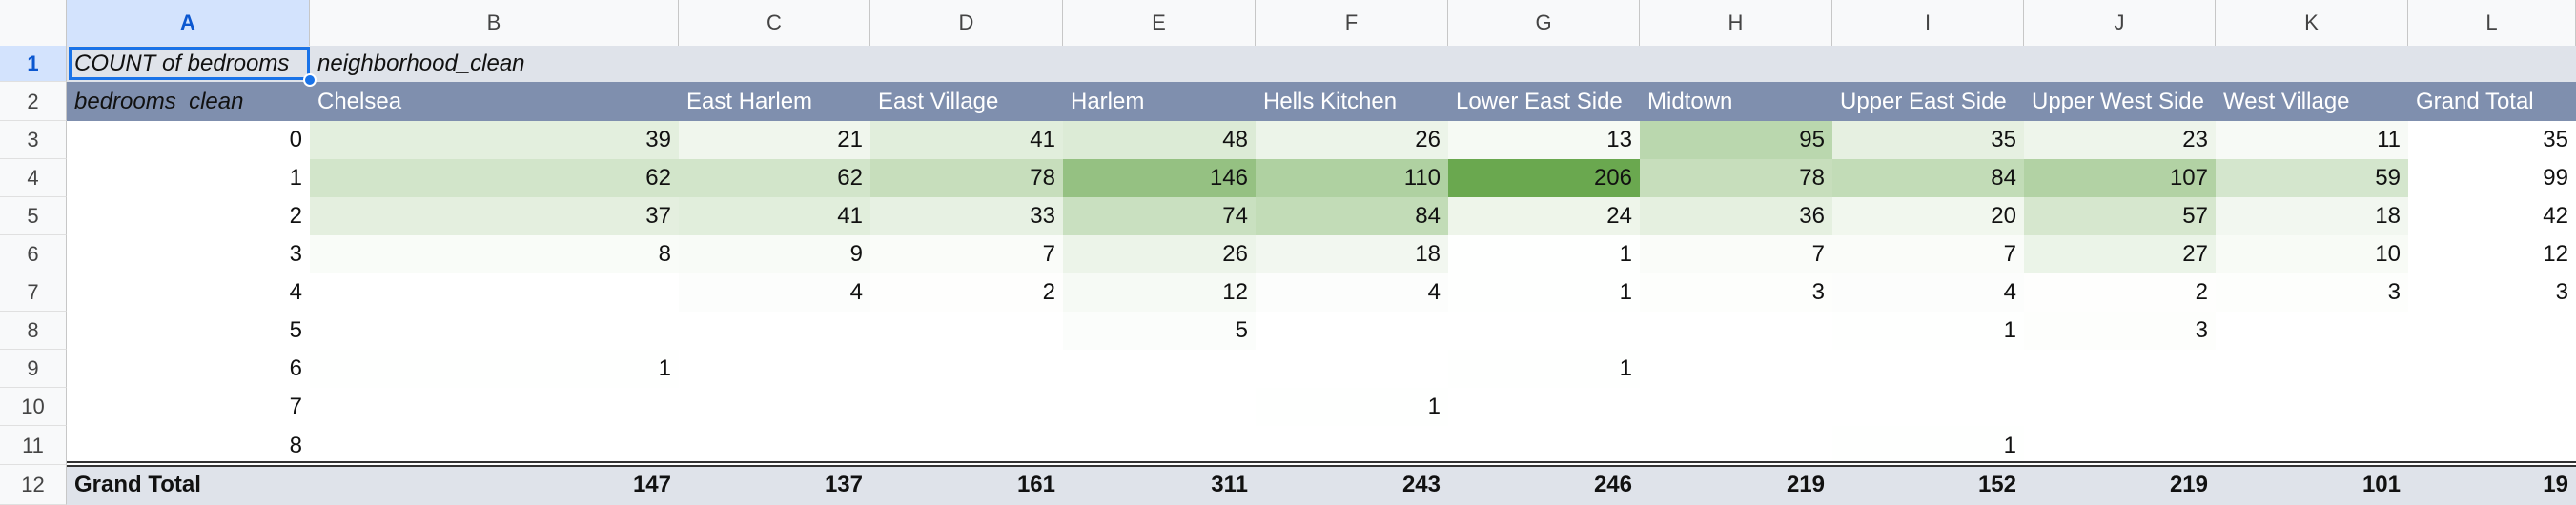  I want to click on column-header-c: C, so click(774, 23).